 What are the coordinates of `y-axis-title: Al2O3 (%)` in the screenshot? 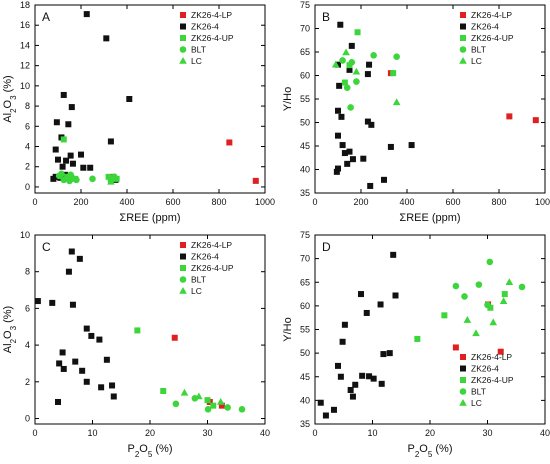 It's located at (10, 98).